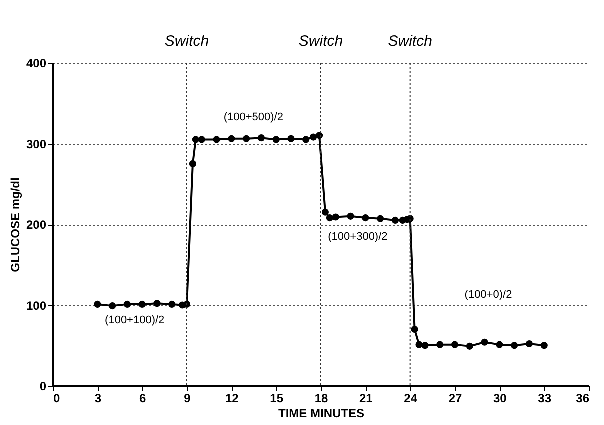  Describe the element at coordinates (254, 118) in the screenshot. I see `annotation: (100+500)/2` at that location.